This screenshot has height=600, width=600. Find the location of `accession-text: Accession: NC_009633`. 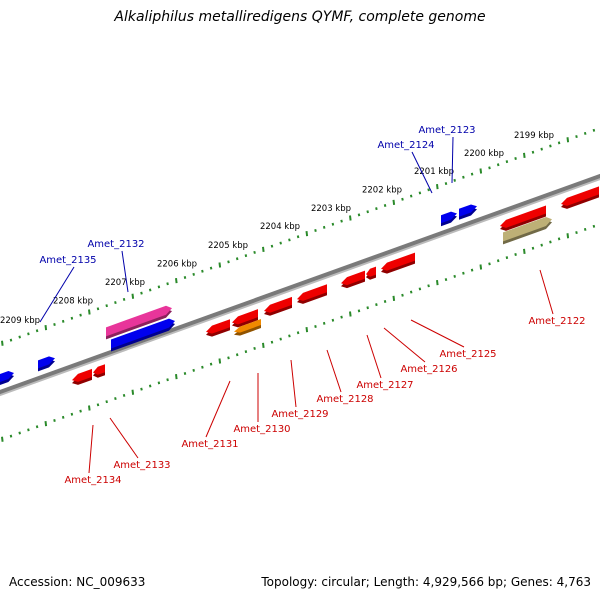

accession-text: Accession: NC_009633 is located at coordinates (77, 582).